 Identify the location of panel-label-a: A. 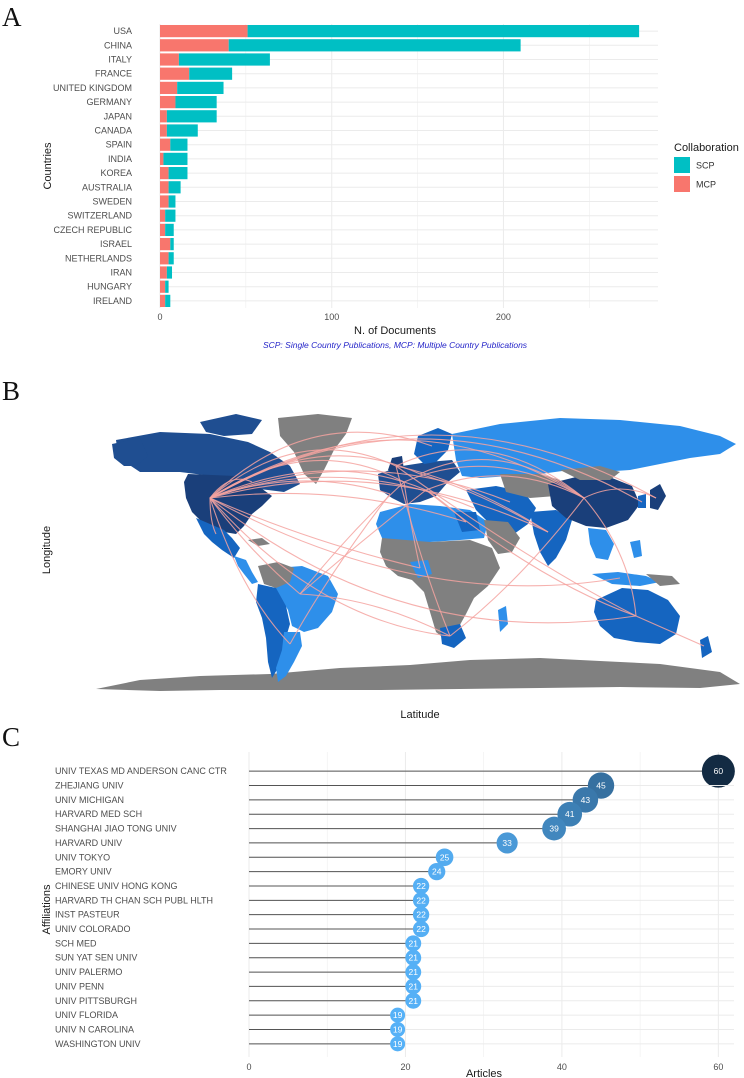
(12, 17).